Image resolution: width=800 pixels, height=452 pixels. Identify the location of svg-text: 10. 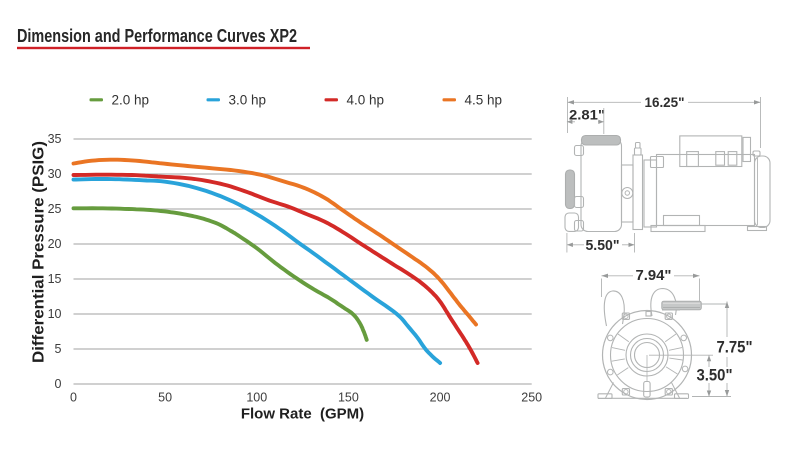
(55, 314).